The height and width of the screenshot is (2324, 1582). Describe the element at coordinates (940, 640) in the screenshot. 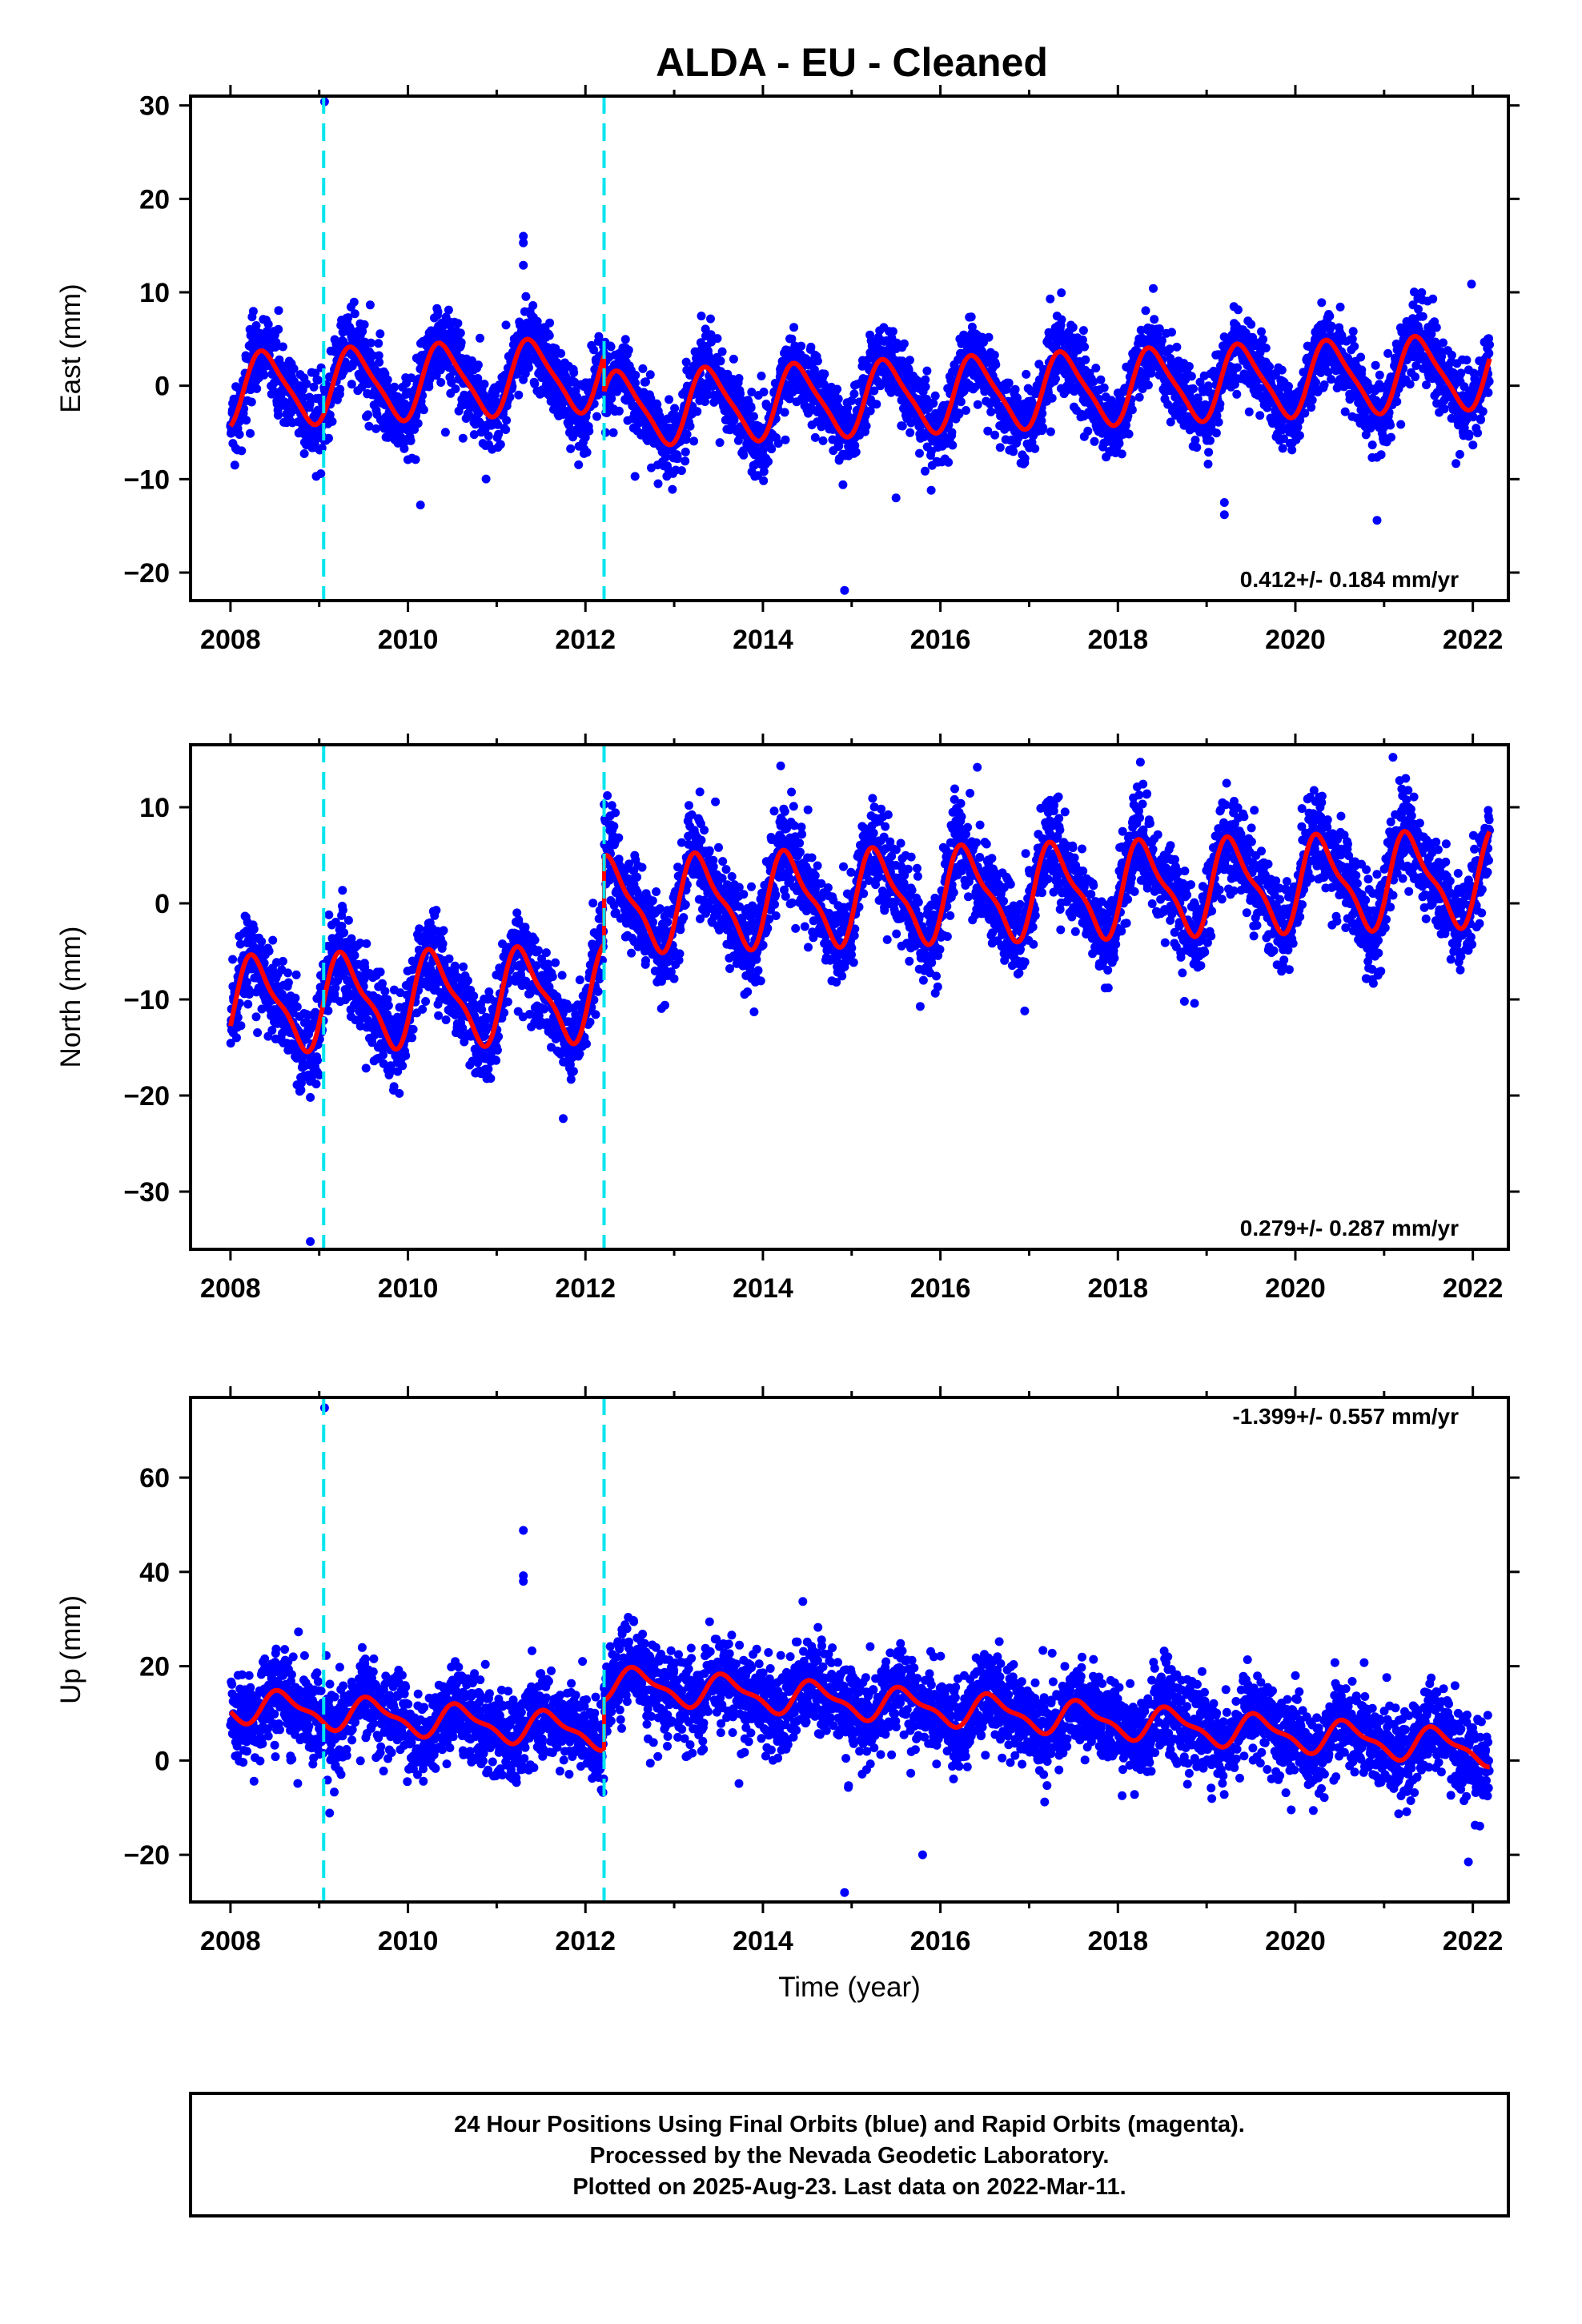

I see `x-tick-label: 2016` at that location.